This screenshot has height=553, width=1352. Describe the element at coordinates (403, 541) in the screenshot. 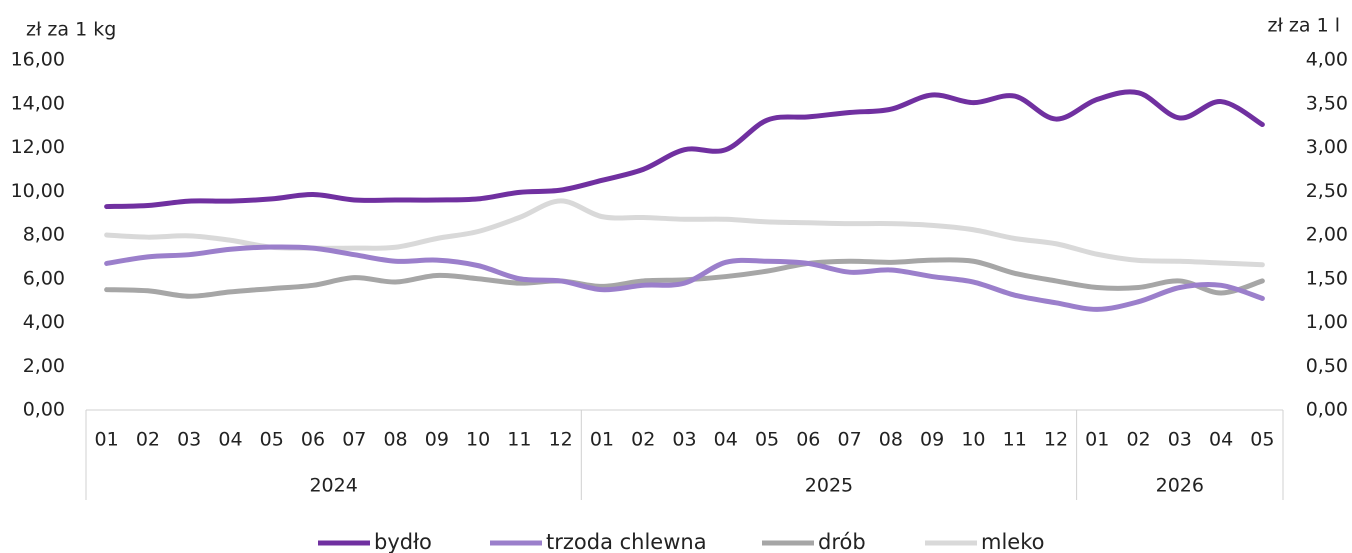

I see `legend-label: bydło` at that location.